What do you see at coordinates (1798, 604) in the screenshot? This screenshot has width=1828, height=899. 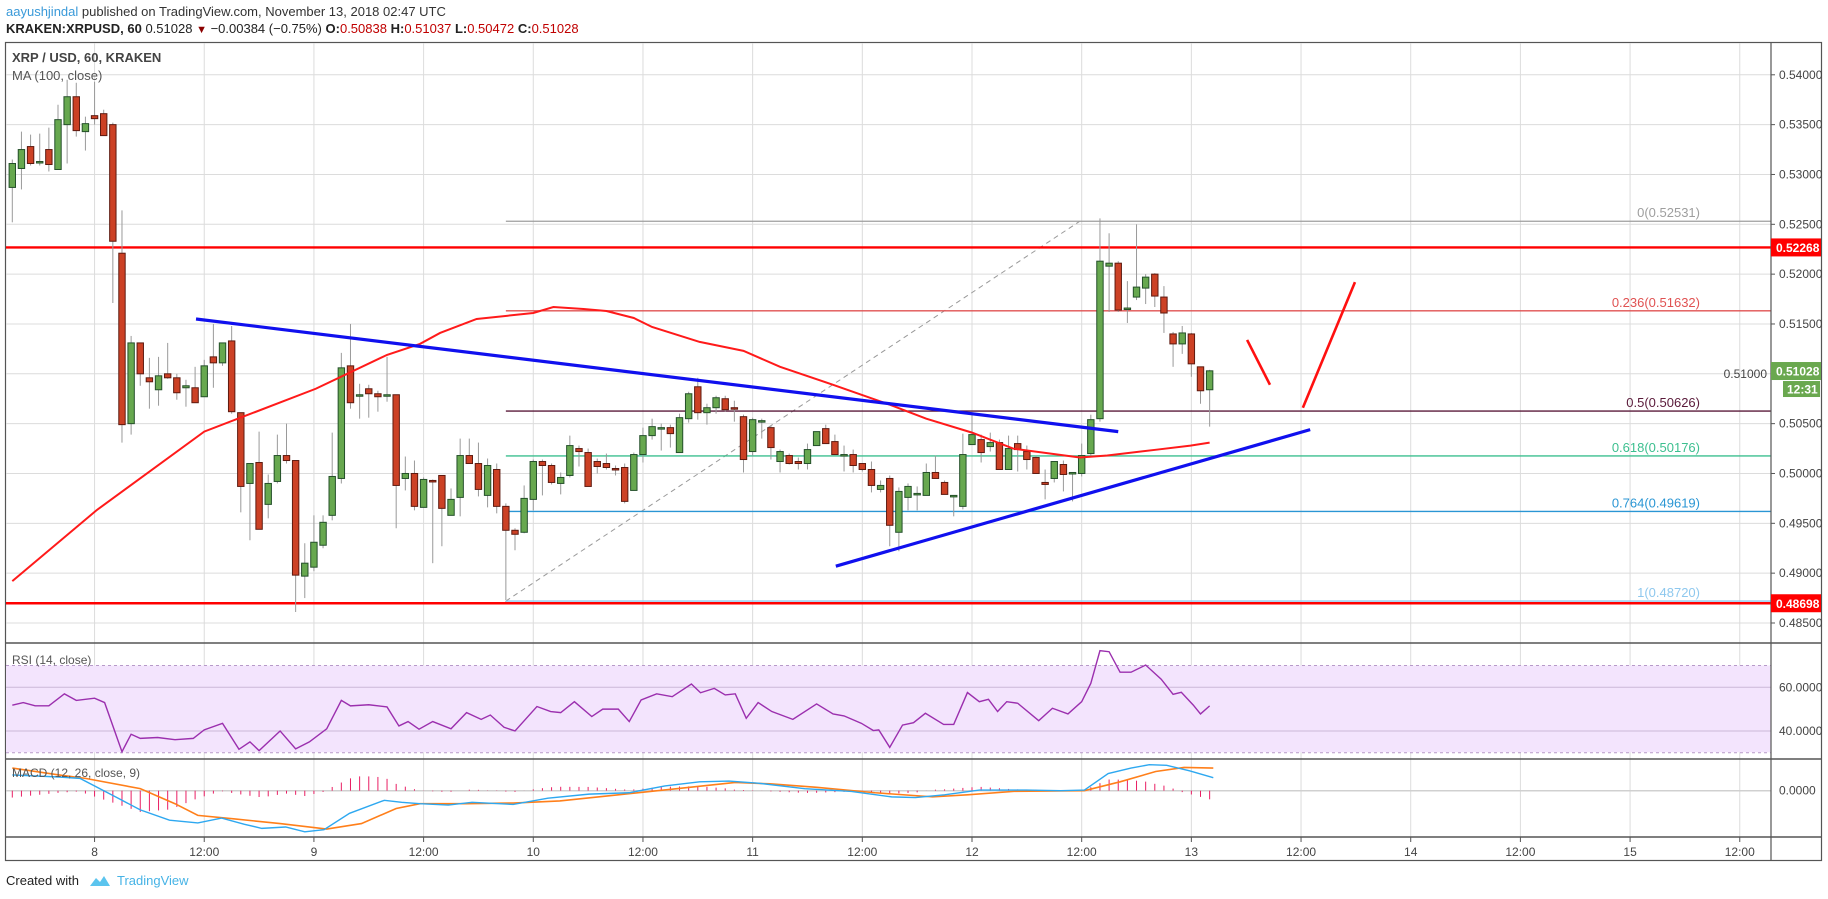 I see `price-tag-label: 0.48698` at bounding box center [1798, 604].